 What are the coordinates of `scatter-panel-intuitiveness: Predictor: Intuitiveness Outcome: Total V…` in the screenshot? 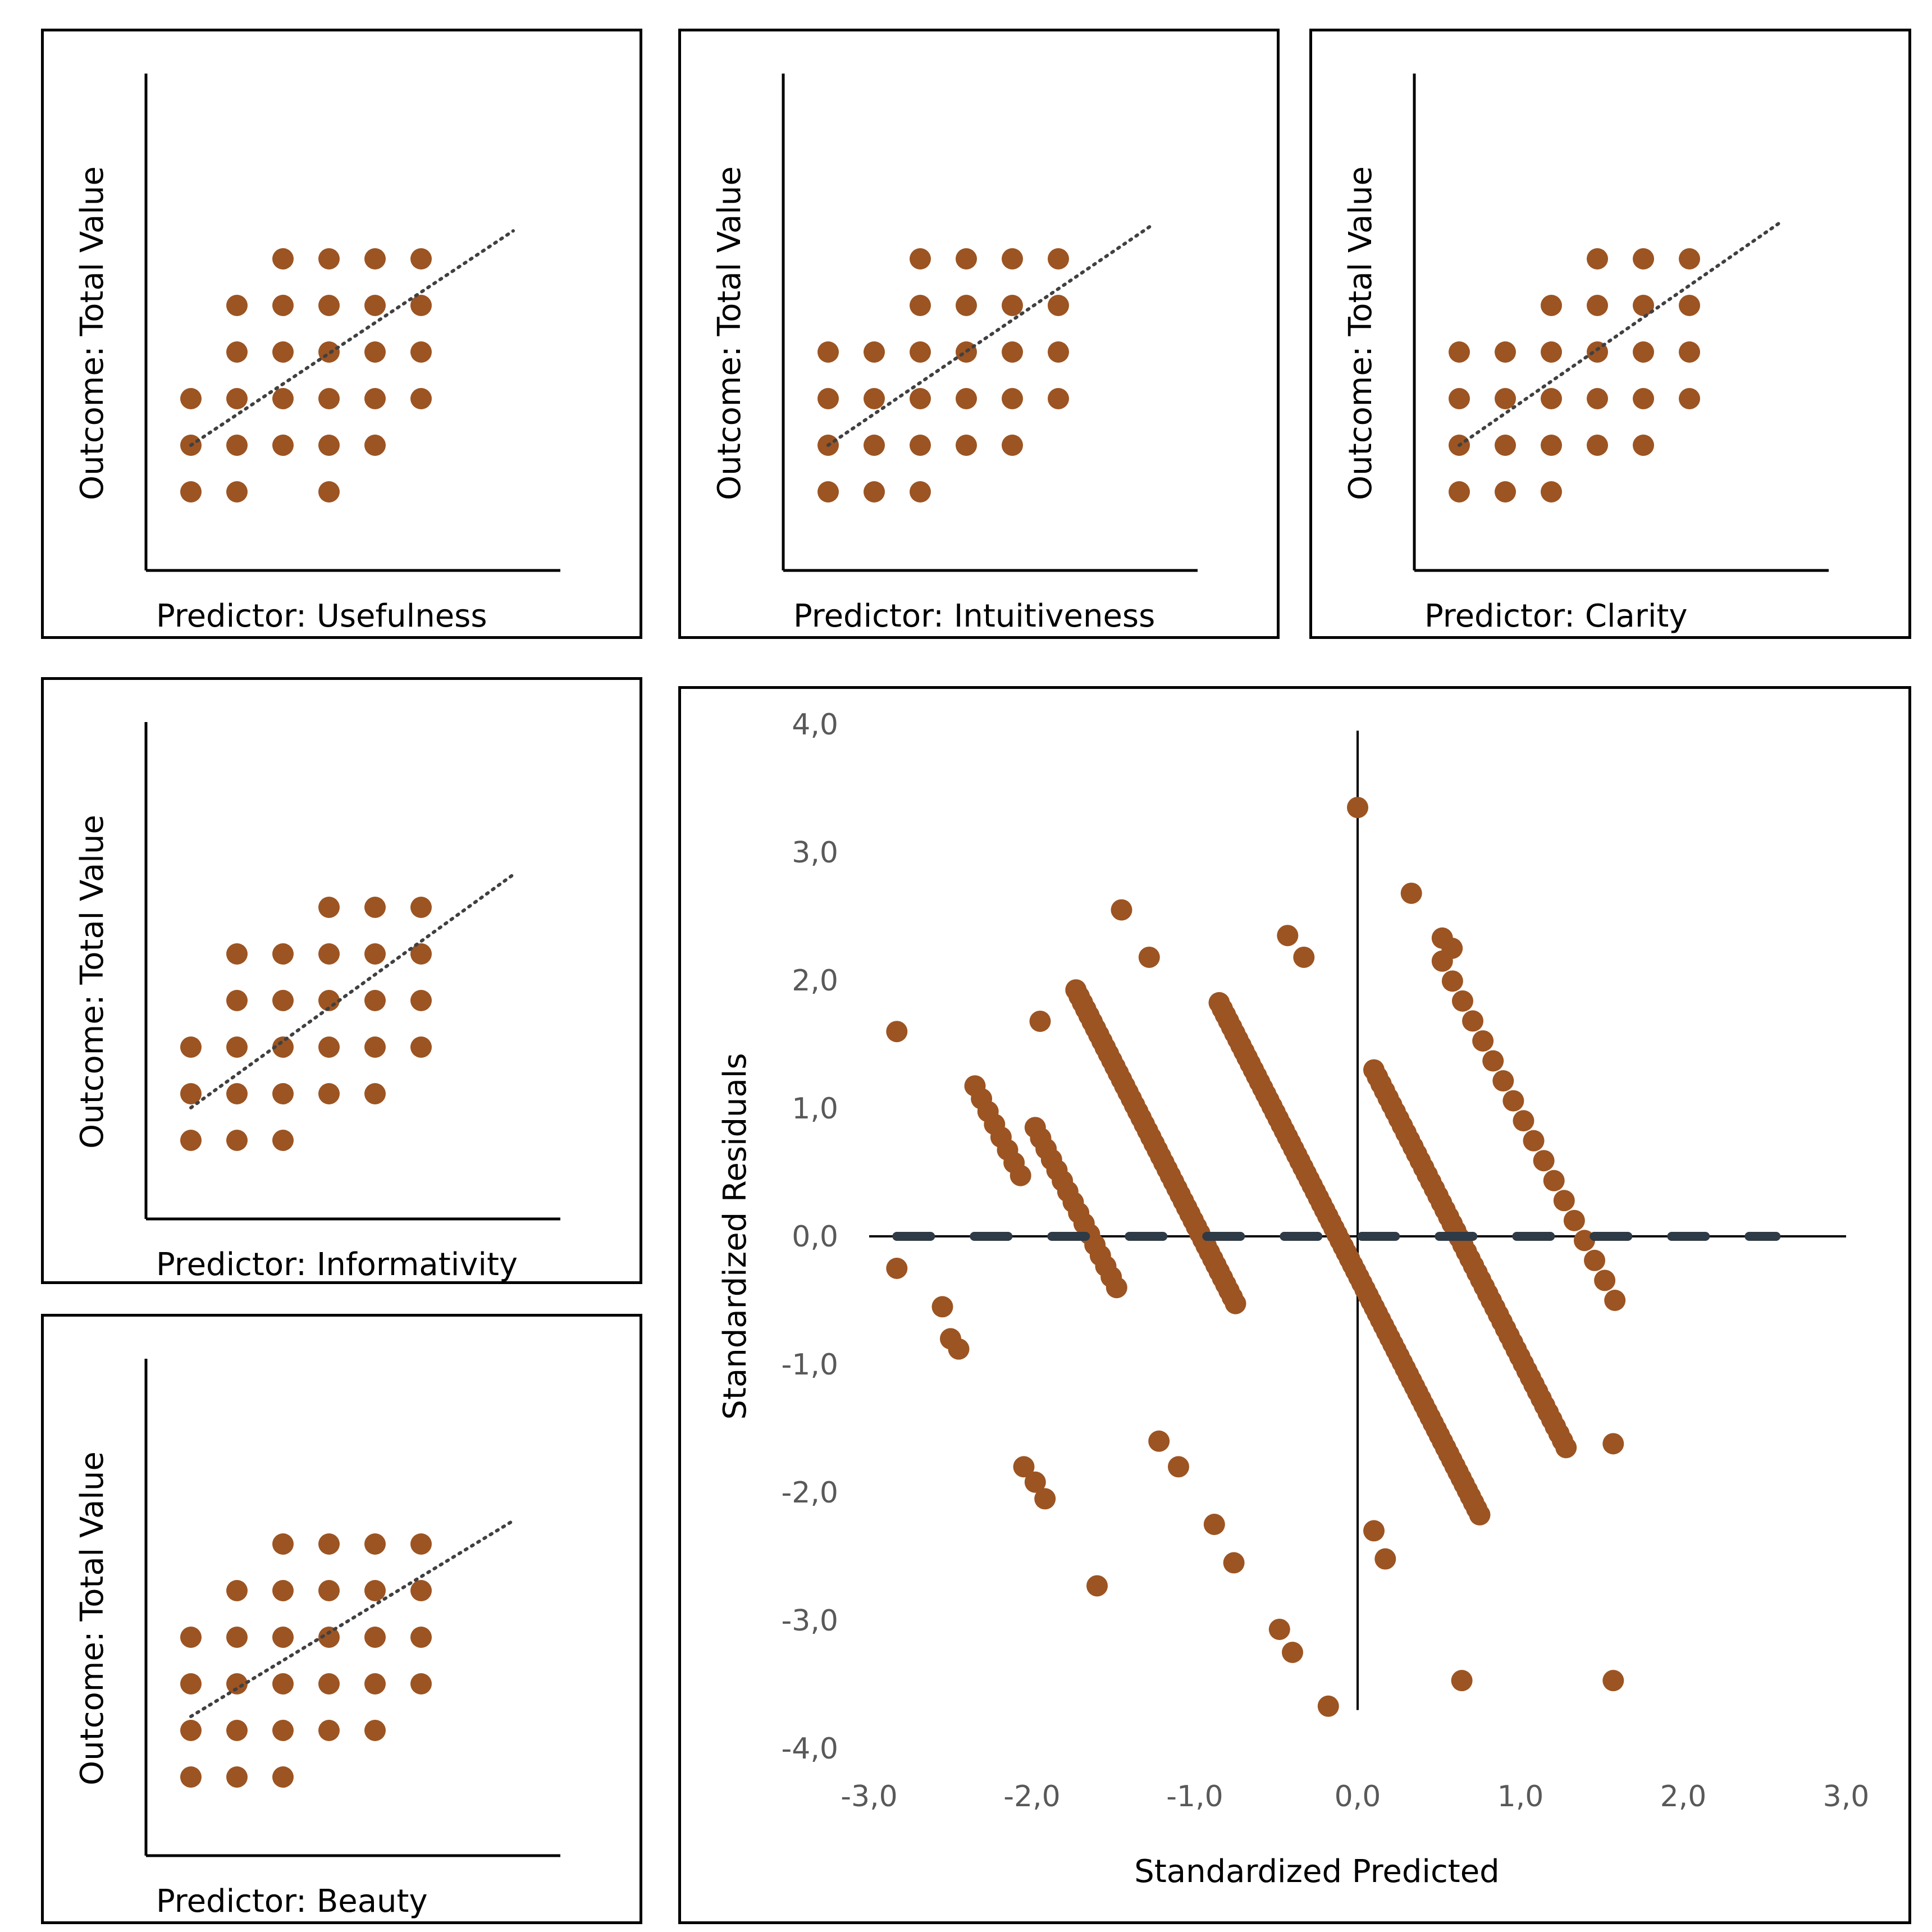 It's located at (979, 334).